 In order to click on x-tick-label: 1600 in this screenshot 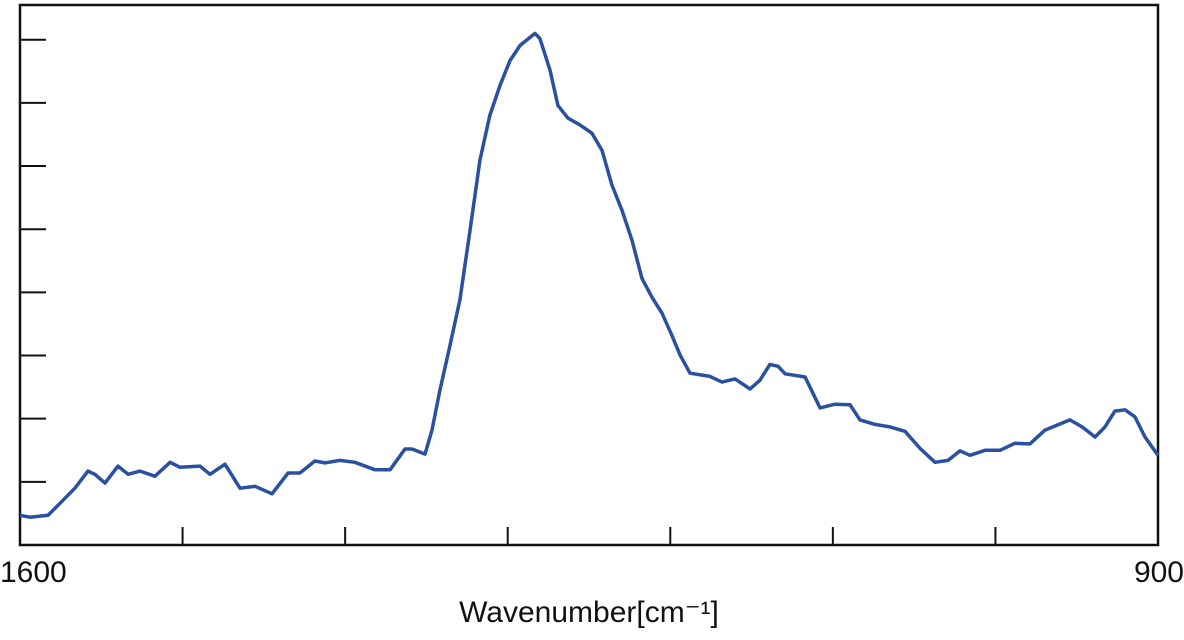, I will do `click(33, 572)`.